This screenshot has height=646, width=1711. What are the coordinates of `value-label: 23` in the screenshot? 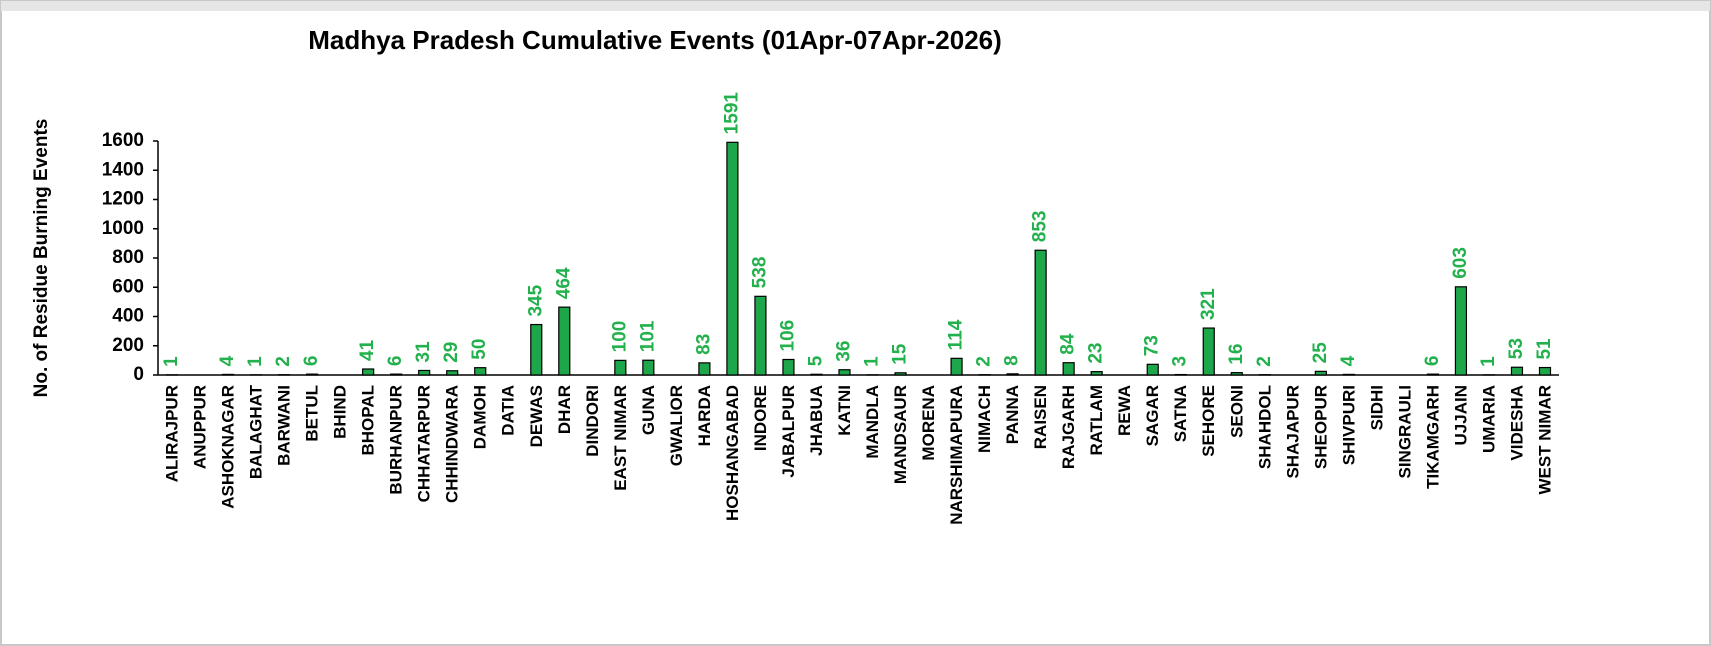 It's located at (1096, 352).